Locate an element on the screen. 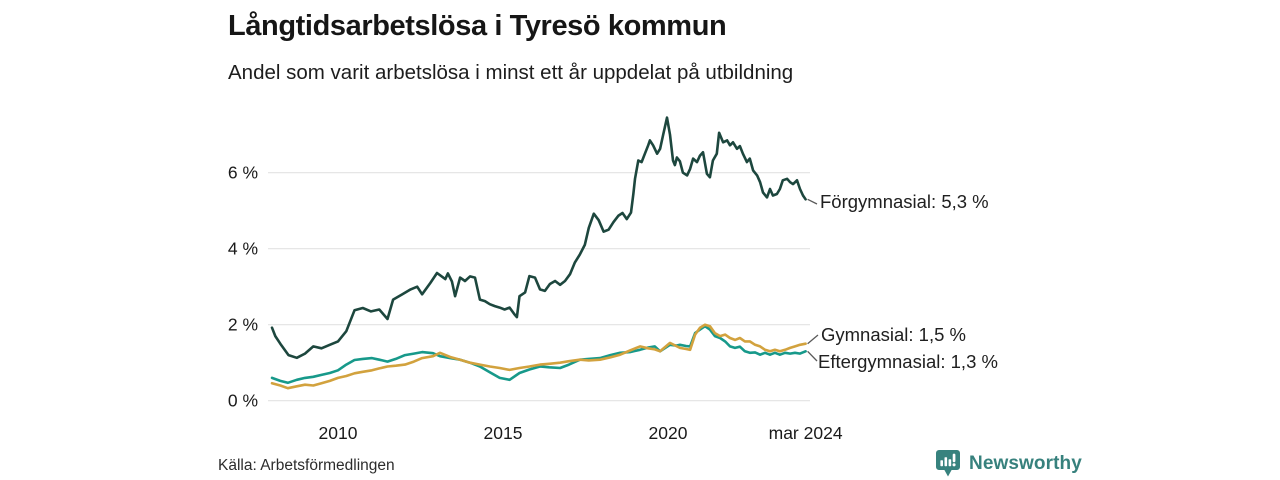 This screenshot has height=480, width=1280. series-line-eftergymnasial is located at coordinates (538, 354).